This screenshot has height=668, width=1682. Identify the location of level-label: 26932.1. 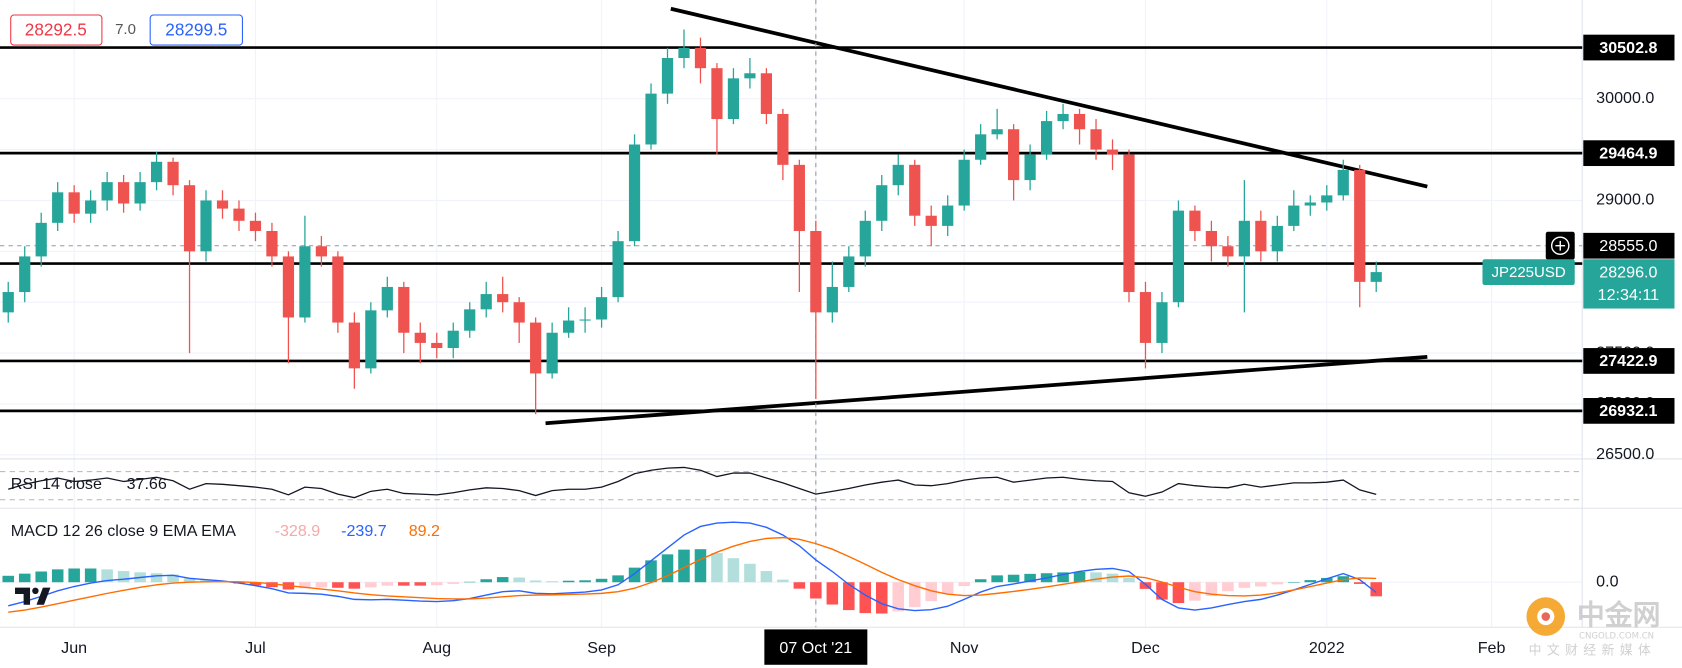
(1628, 411).